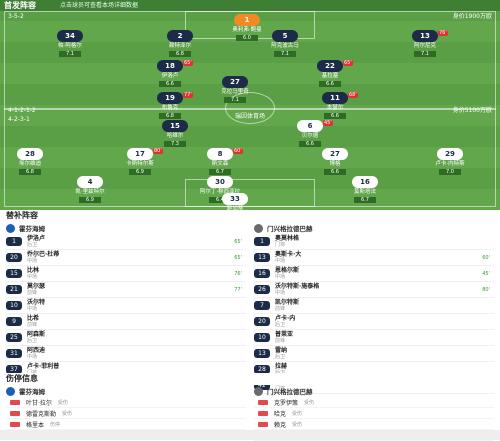 This screenshot has height=441, width=500. Describe the element at coordinates (14, 369) in the screenshot. I see `sub-number: 37` at that location.